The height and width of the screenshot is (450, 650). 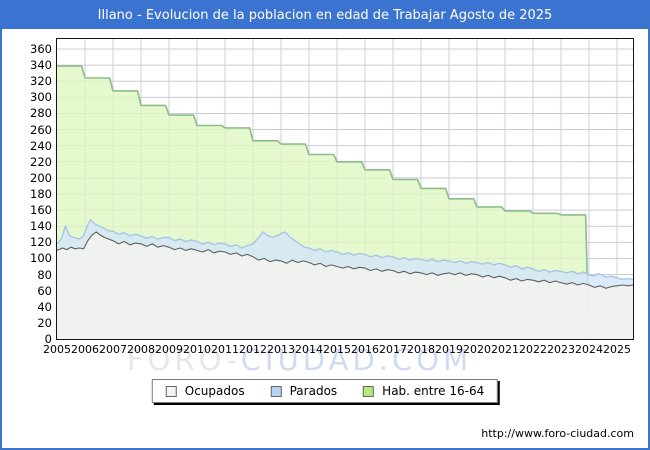 I want to click on watermark-part1: FORO-, so click(x=184, y=360).